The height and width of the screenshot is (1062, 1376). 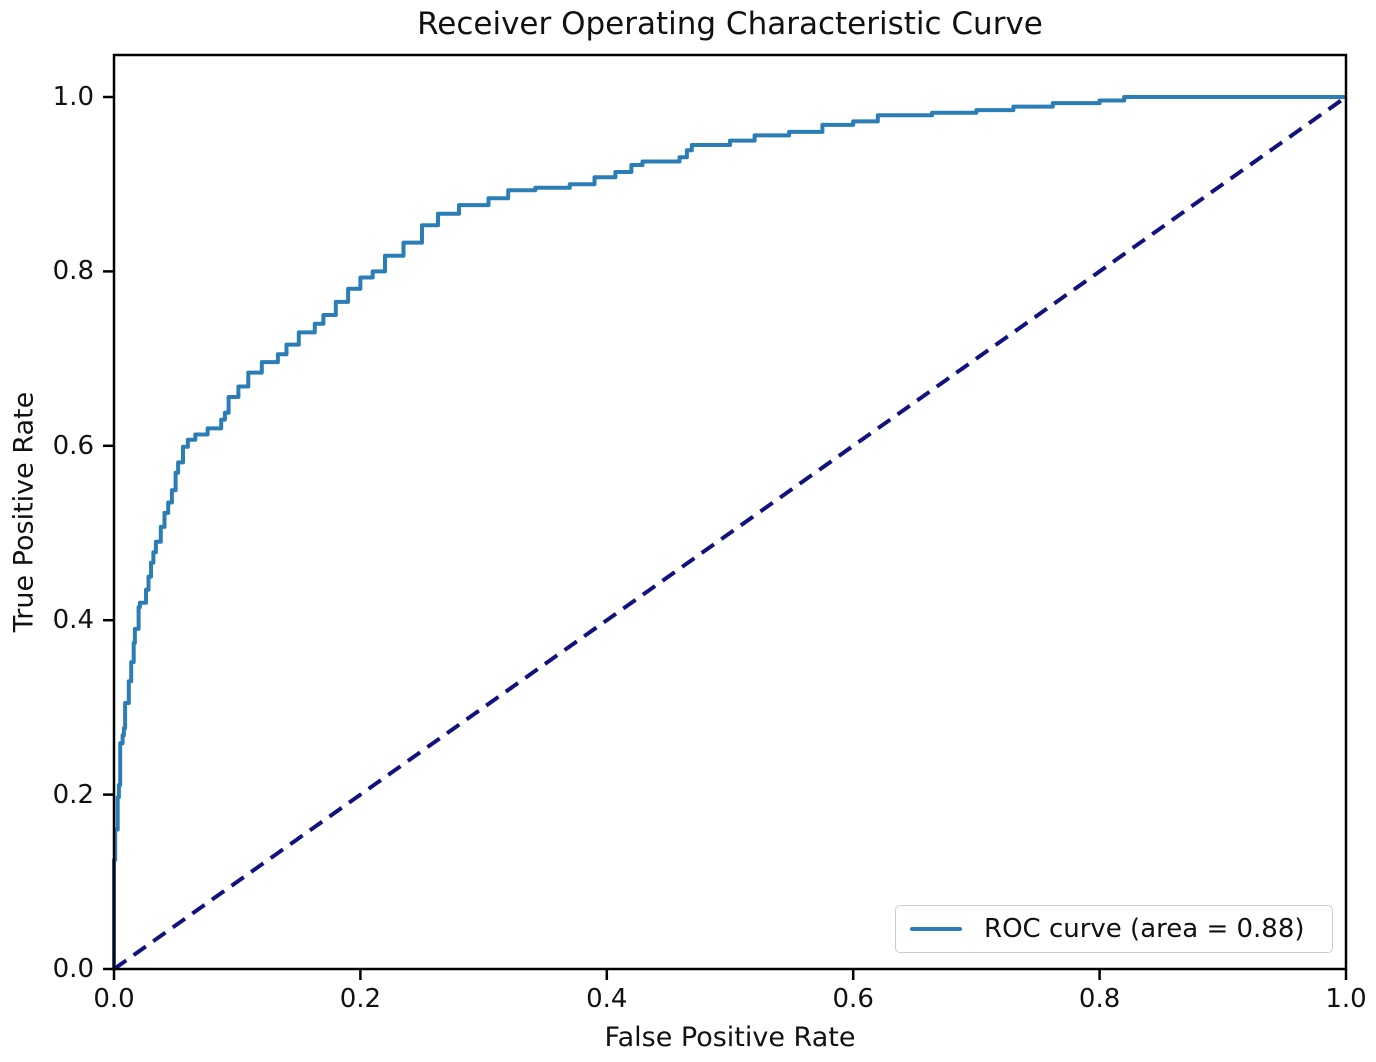 I want to click on legend-roc-label: ROC curve (area = 0.88), so click(x=1144, y=929).